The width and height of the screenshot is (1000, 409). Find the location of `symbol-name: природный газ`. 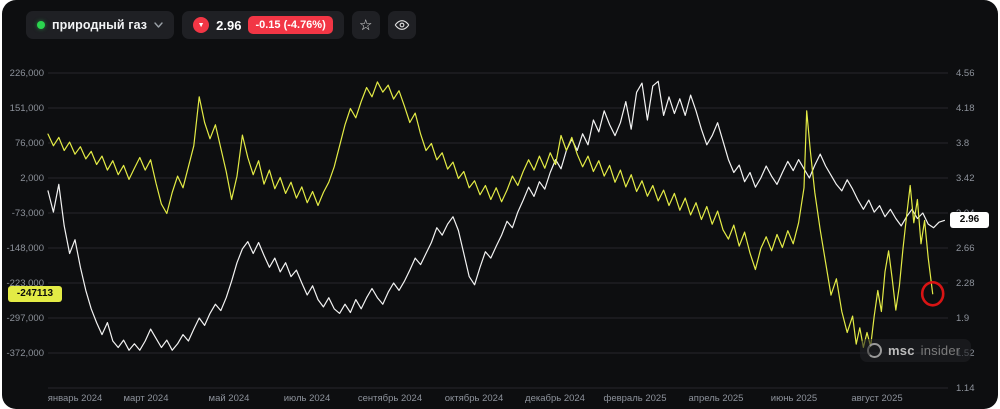

symbol-name: природный газ is located at coordinates (100, 25).